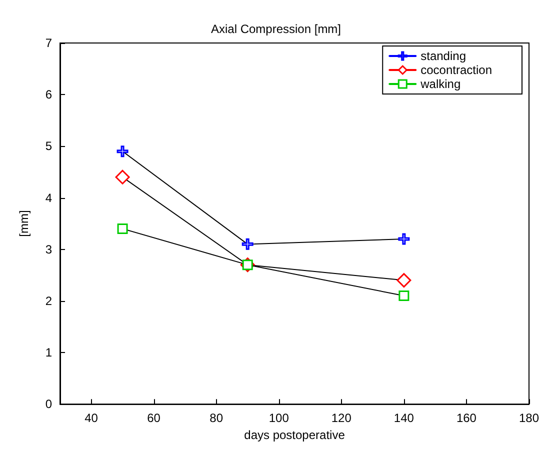  I want to click on x-tick-label: 80, so click(217, 418).